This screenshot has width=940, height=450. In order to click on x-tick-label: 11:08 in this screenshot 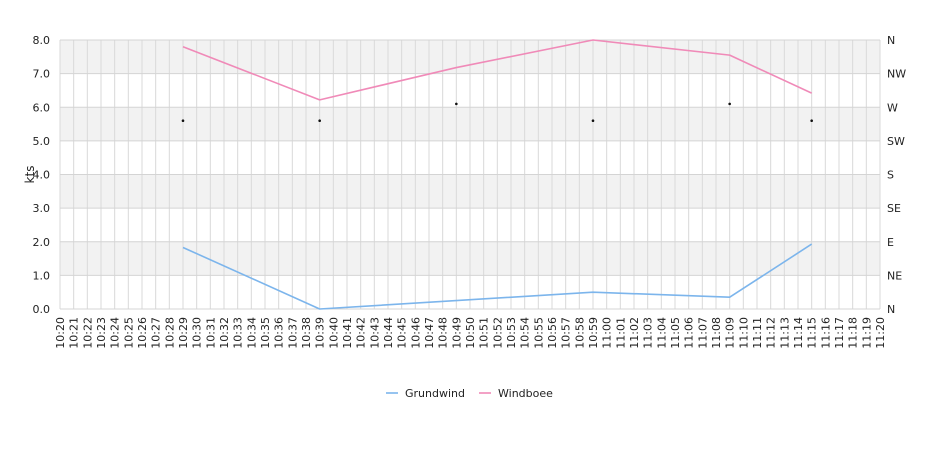, I will do `click(716, 333)`.